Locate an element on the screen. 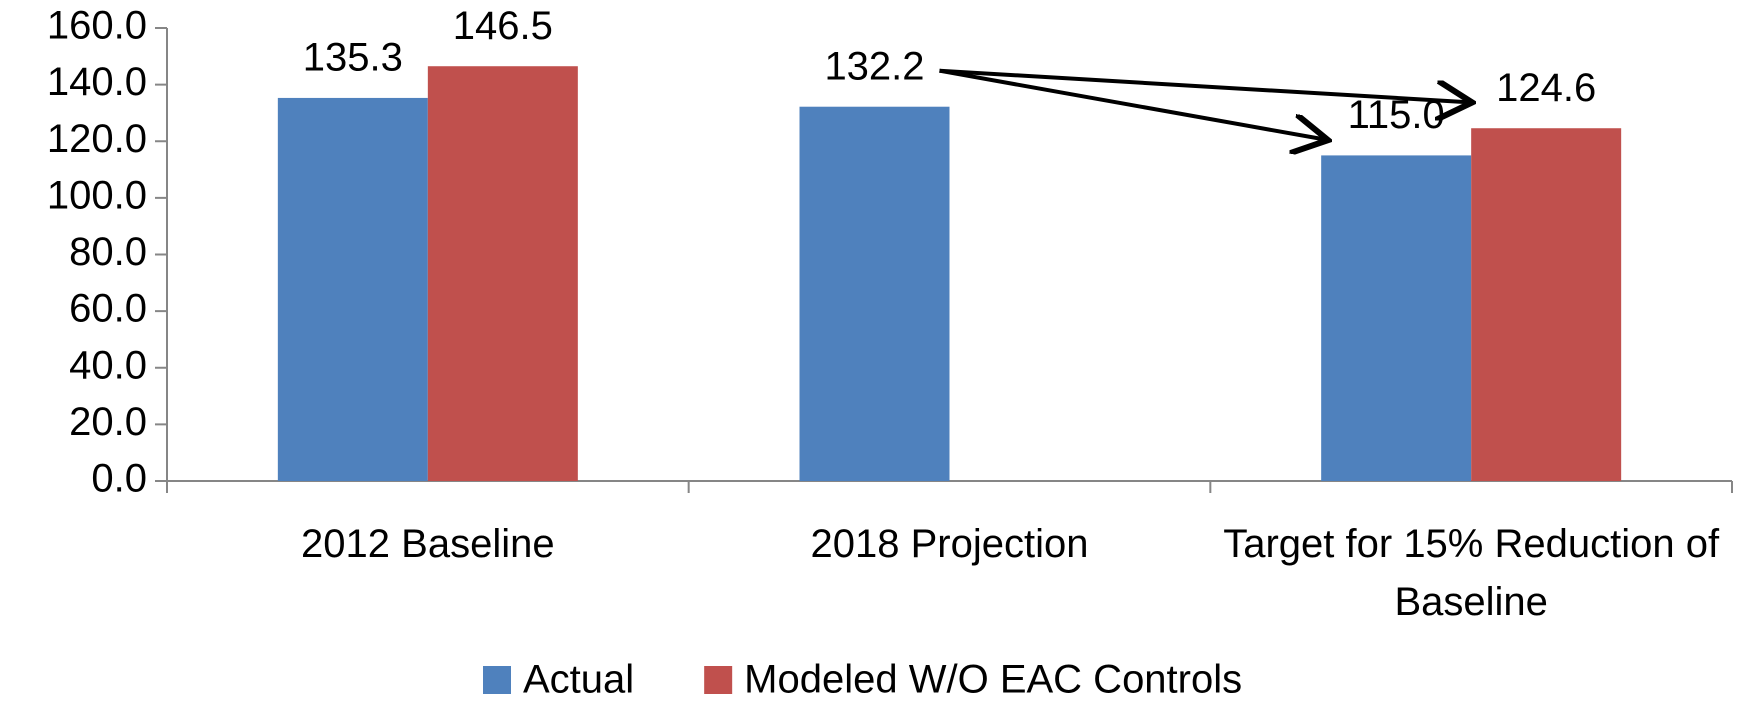  y-tick-label: 160.0 is located at coordinates (97, 26).